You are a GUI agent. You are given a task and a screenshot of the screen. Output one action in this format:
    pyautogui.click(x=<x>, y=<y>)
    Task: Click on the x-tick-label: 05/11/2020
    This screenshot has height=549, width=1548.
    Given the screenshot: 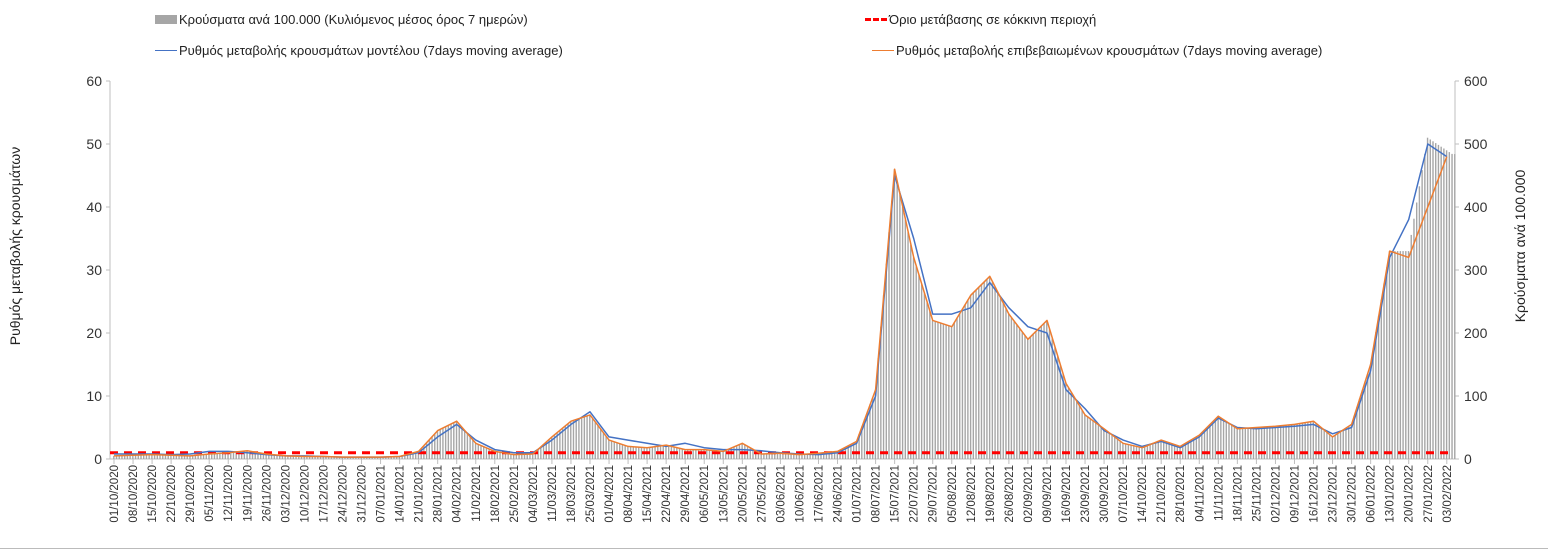 What is the action you would take?
    pyautogui.click(x=210, y=493)
    